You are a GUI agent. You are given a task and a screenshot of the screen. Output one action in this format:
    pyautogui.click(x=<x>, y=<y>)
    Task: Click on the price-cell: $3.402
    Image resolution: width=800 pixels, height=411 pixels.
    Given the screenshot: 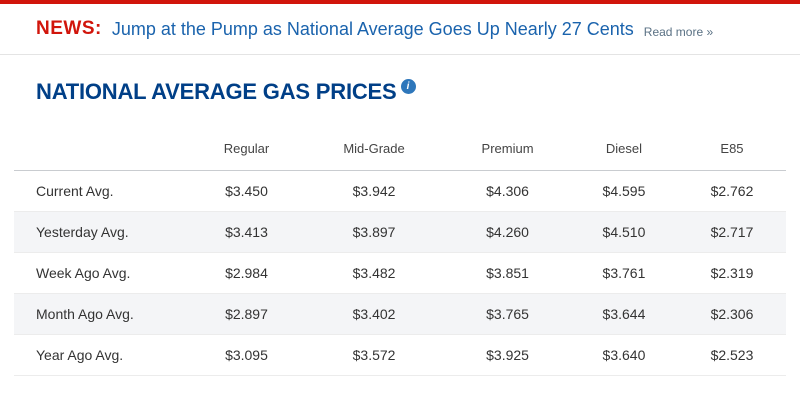 What is the action you would take?
    pyautogui.click(x=374, y=314)
    